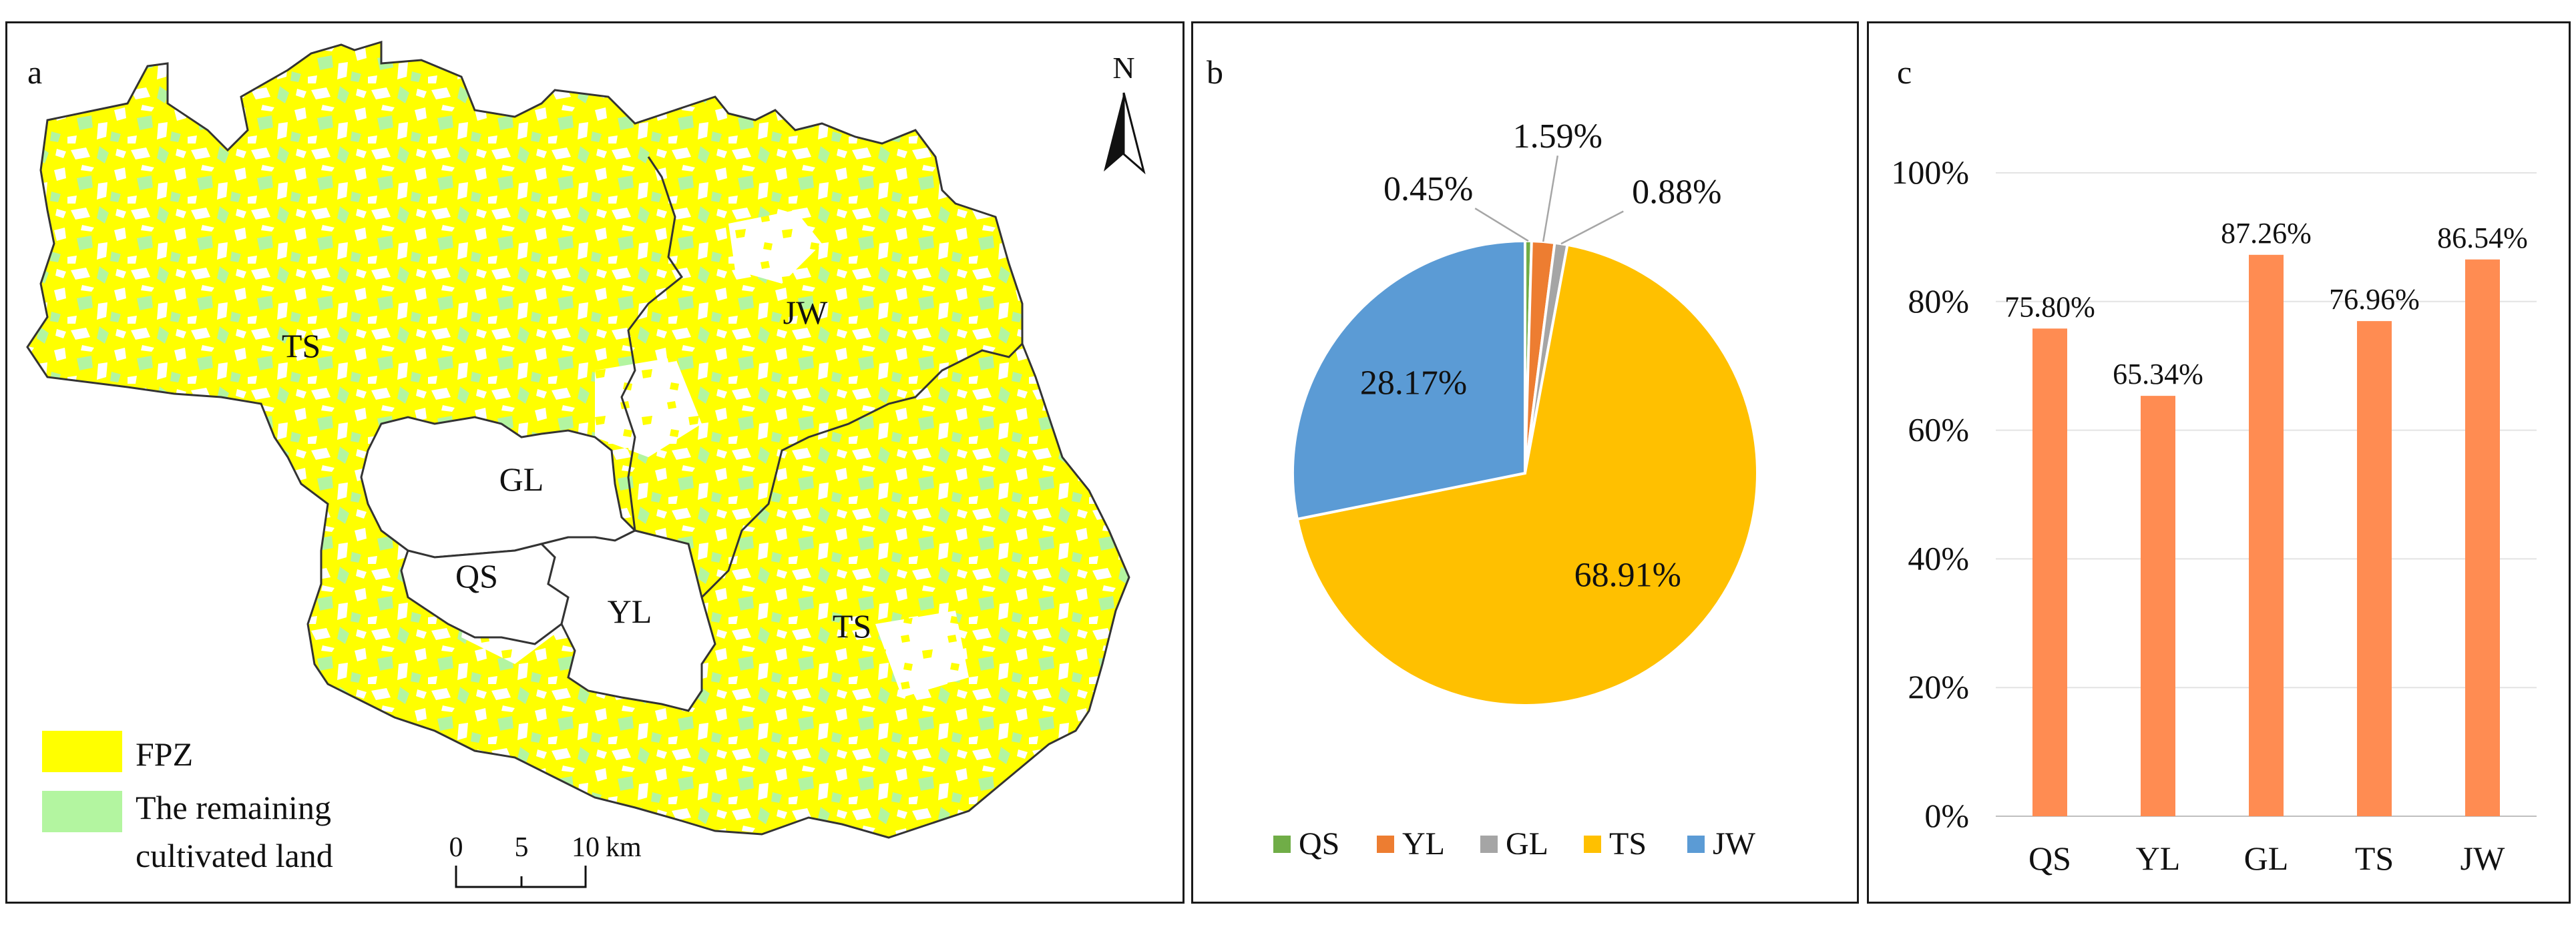 Image resolution: width=2576 pixels, height=925 pixels. Describe the element at coordinates (477, 576) in the screenshot. I see `region-label-qs: QS` at that location.